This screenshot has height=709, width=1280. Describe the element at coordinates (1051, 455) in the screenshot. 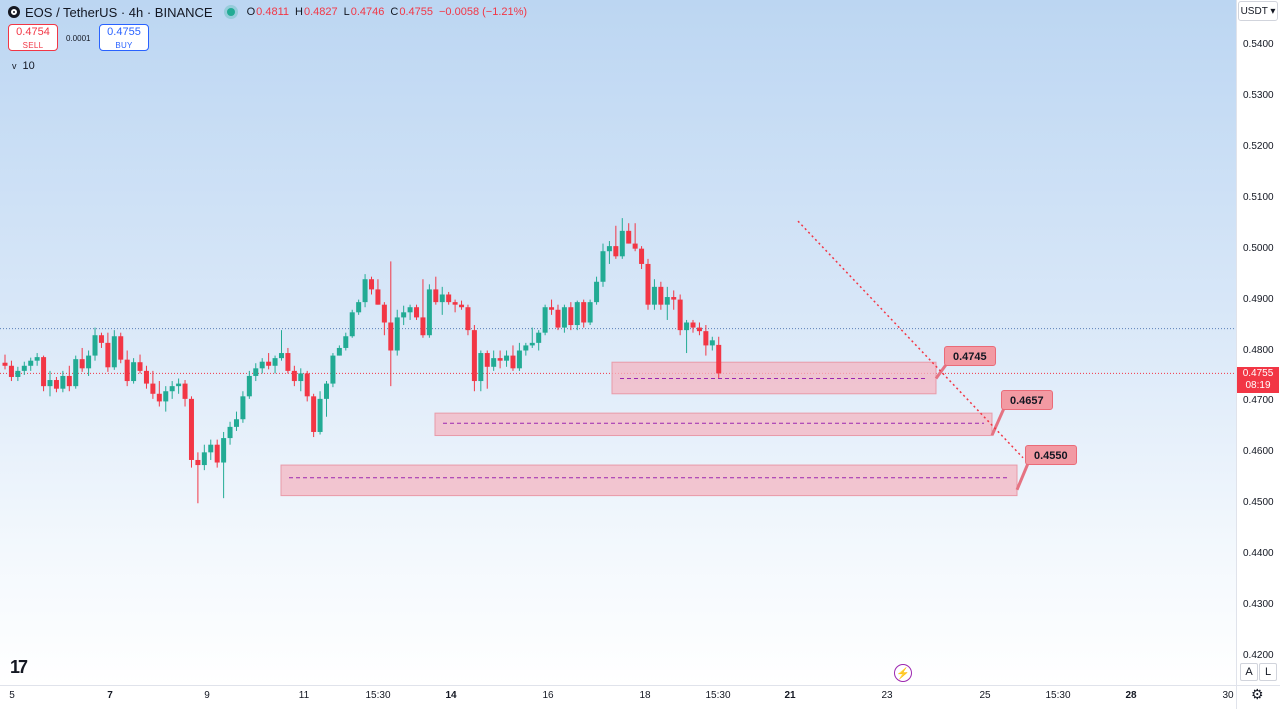

I see `level-price-label: 0.4550` at that location.